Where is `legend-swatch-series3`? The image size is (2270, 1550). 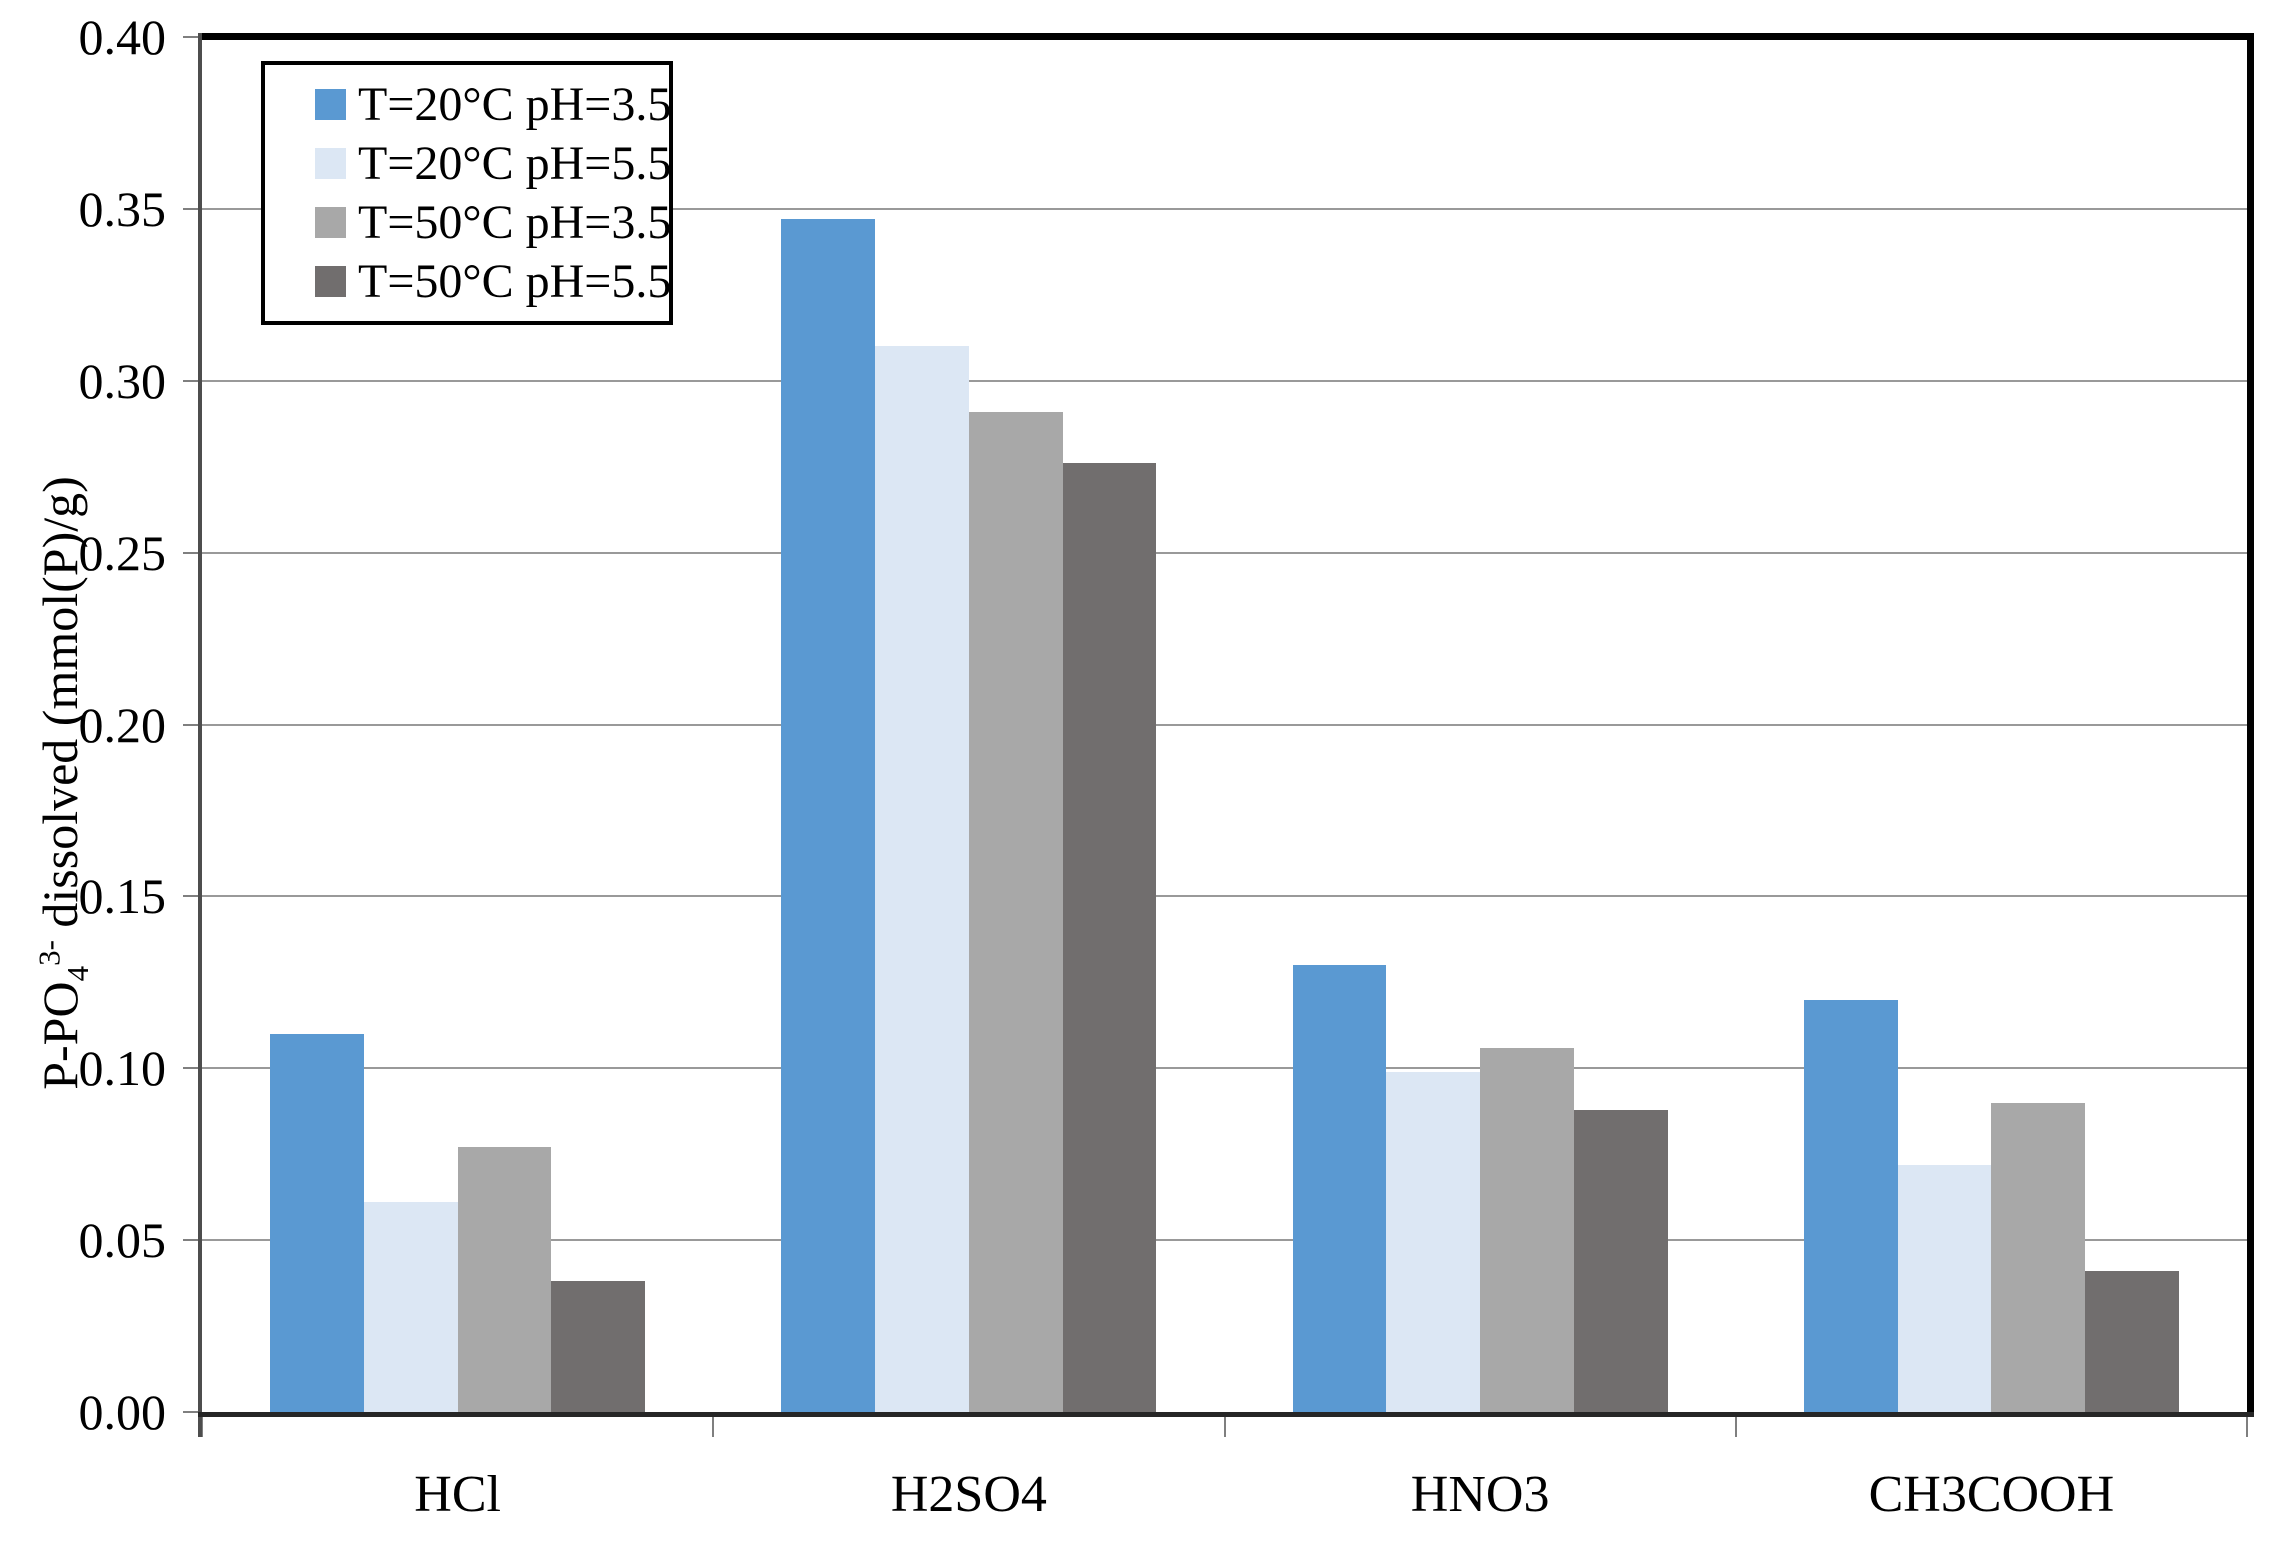 legend-swatch-series3 is located at coordinates (330, 222).